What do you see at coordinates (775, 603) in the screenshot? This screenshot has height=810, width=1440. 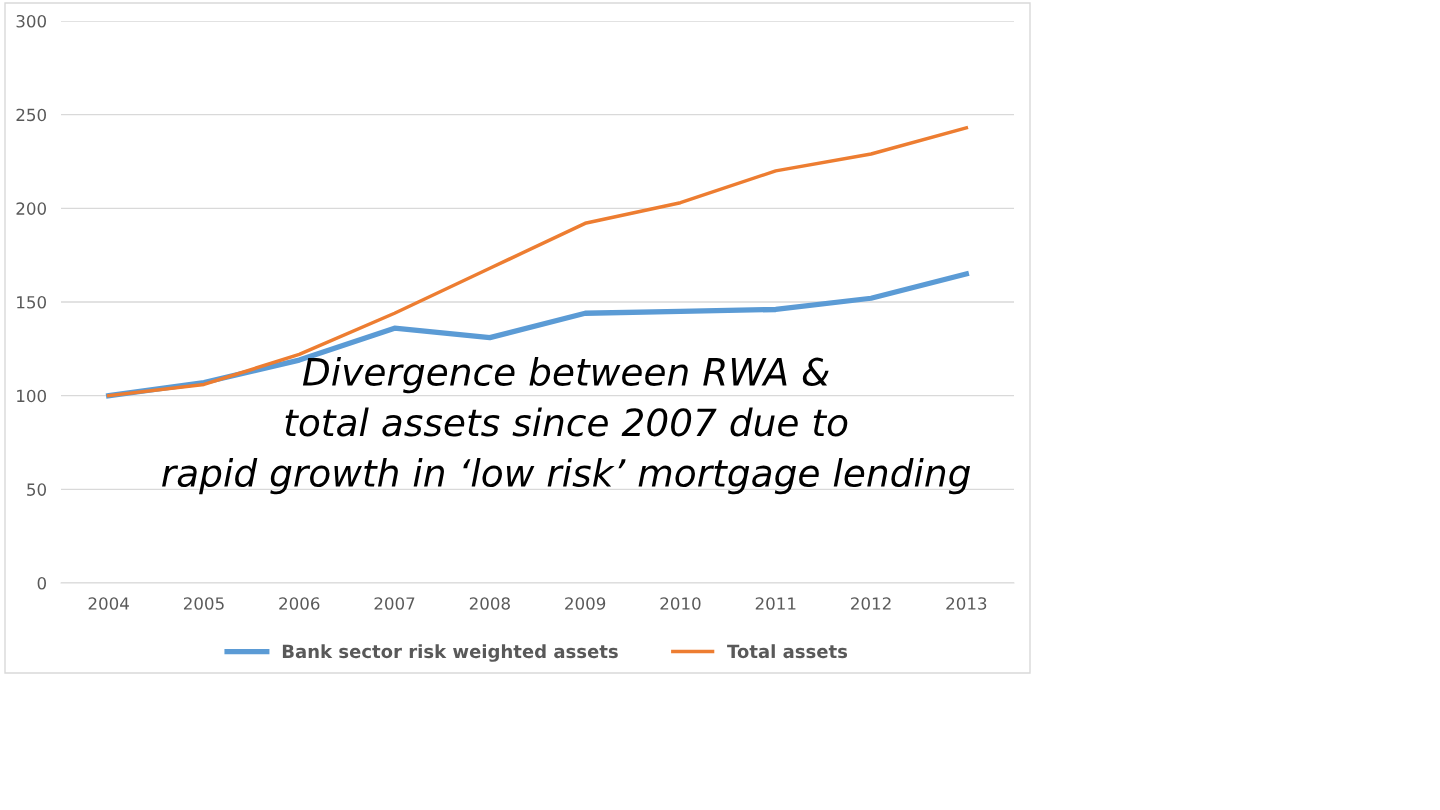 I see `x-tick-label: 2011` at bounding box center [775, 603].